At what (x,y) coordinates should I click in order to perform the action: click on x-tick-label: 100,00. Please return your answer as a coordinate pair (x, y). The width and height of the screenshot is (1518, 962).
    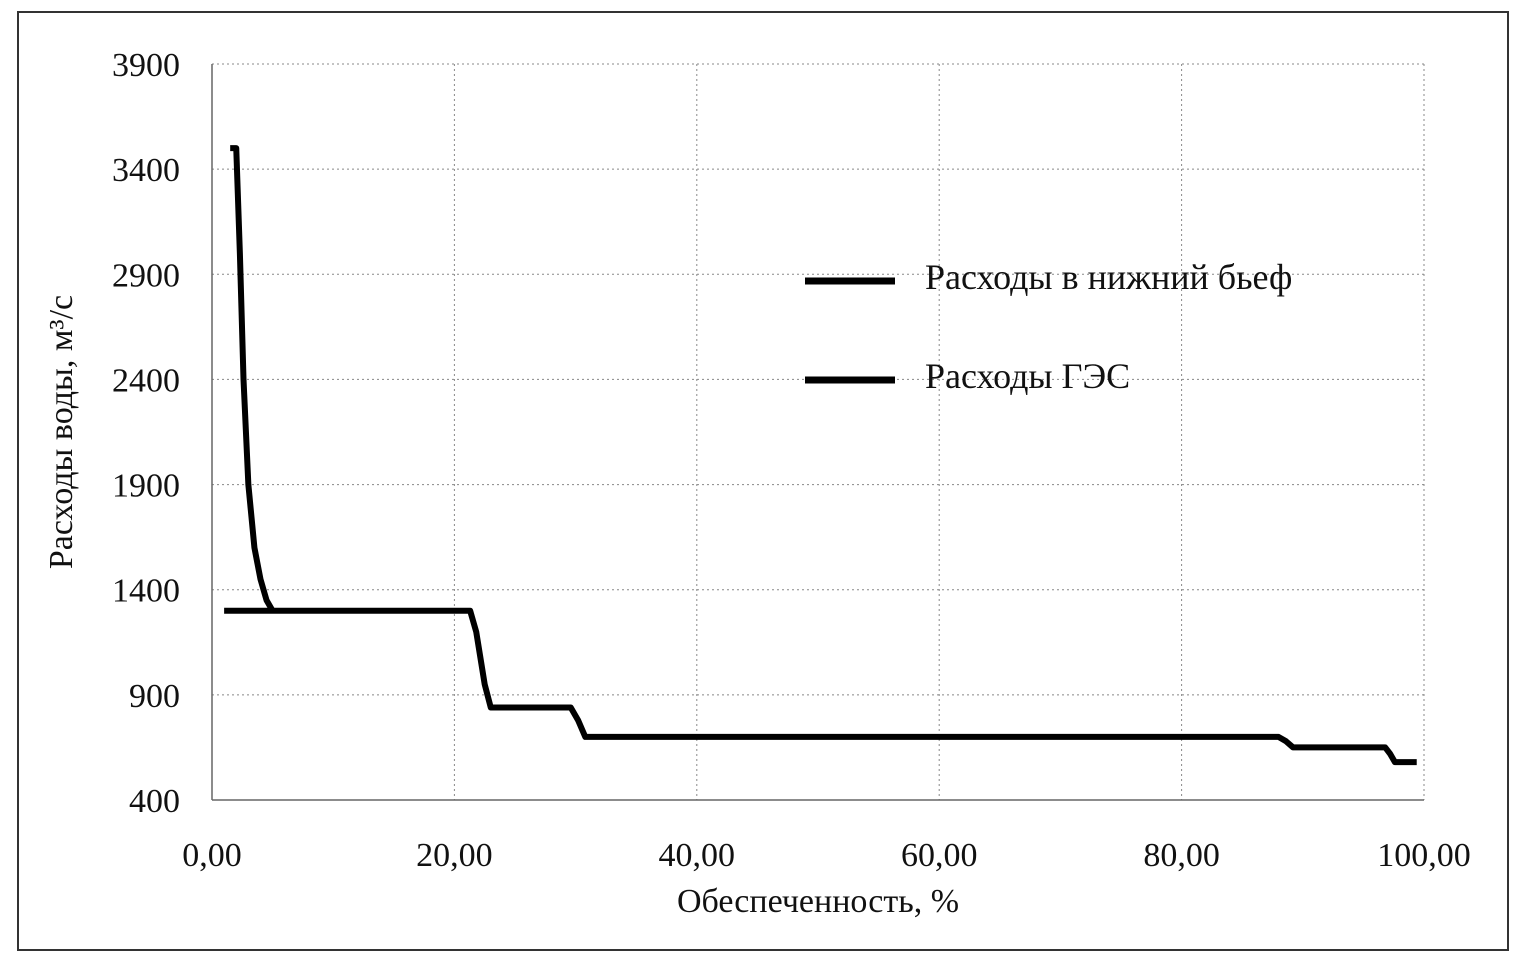
    Looking at the image, I should click on (1424, 855).